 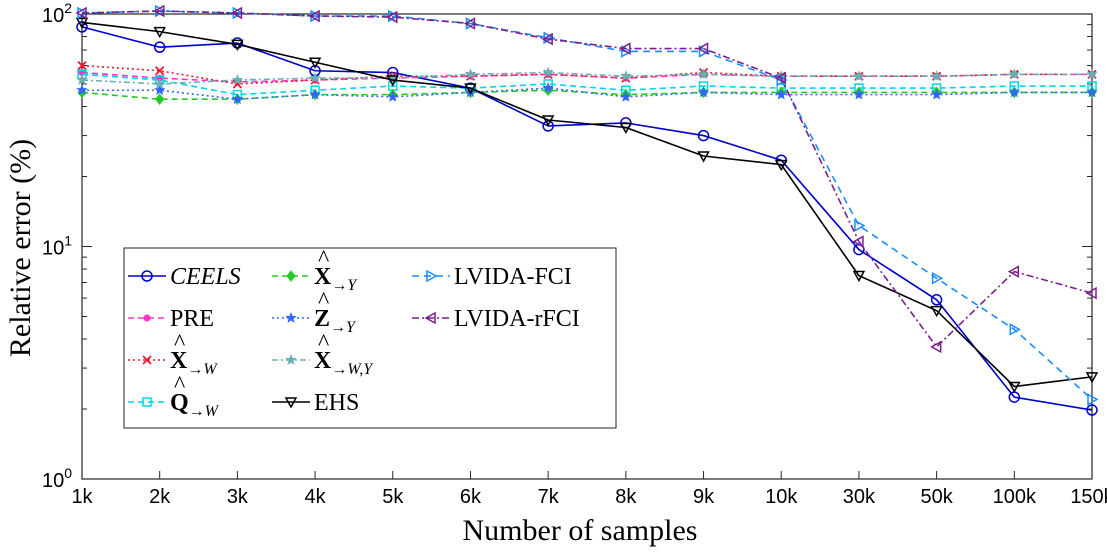 I want to click on legend-box, so click(x=370, y=338).